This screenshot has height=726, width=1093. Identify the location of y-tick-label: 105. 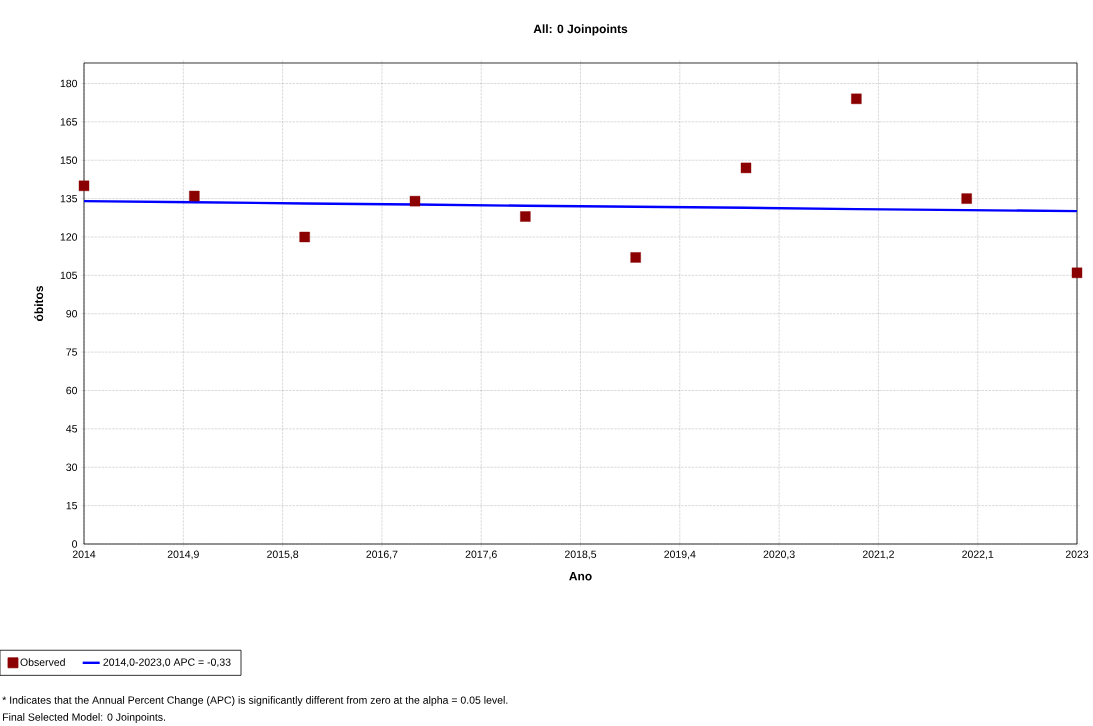
(69, 275).